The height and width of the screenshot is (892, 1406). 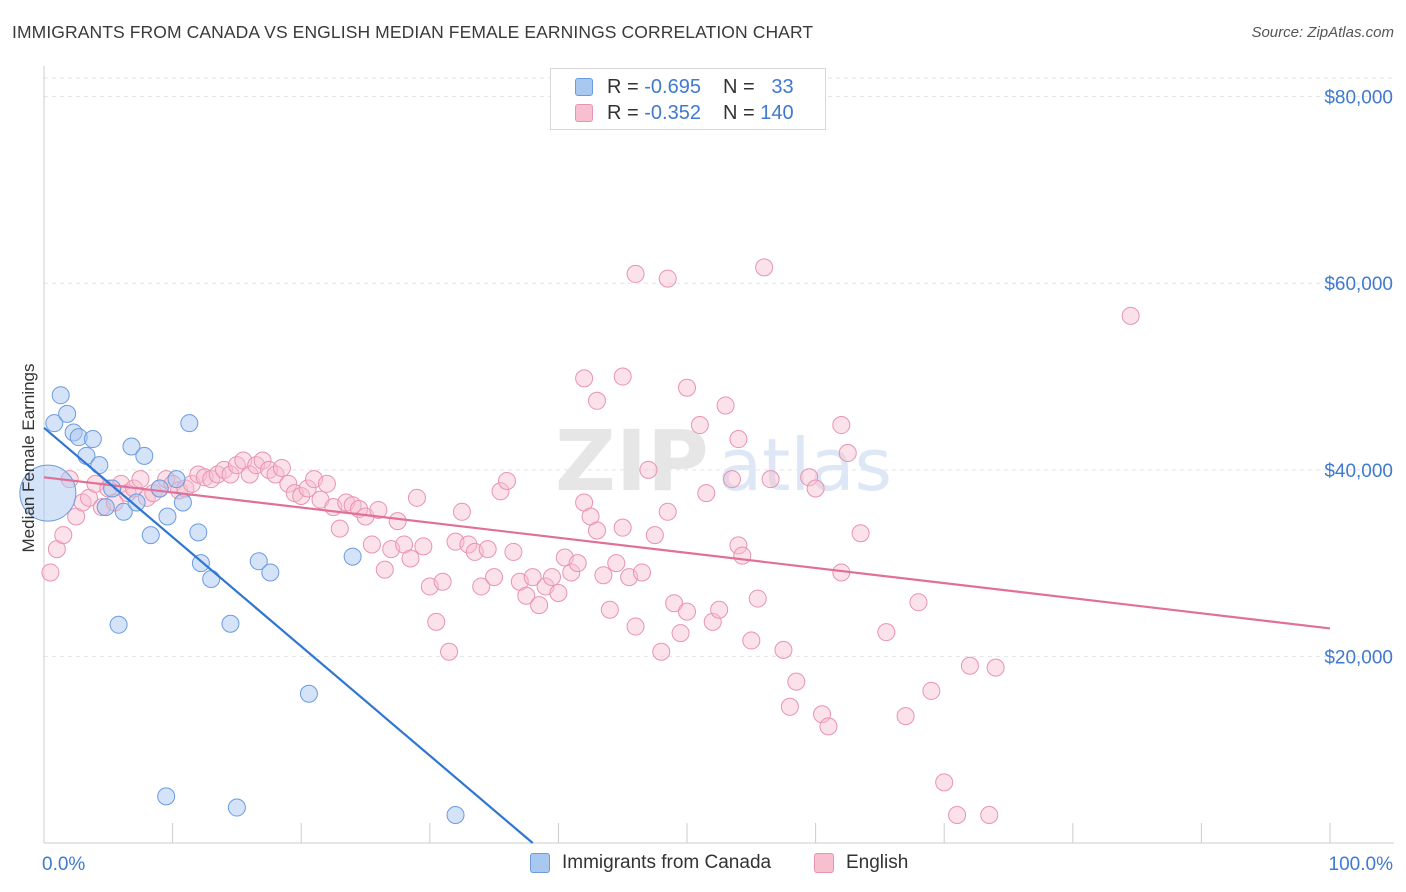 I want to click on bottom-legend-label-canada: Immigrants from Canada, so click(x=667, y=862).